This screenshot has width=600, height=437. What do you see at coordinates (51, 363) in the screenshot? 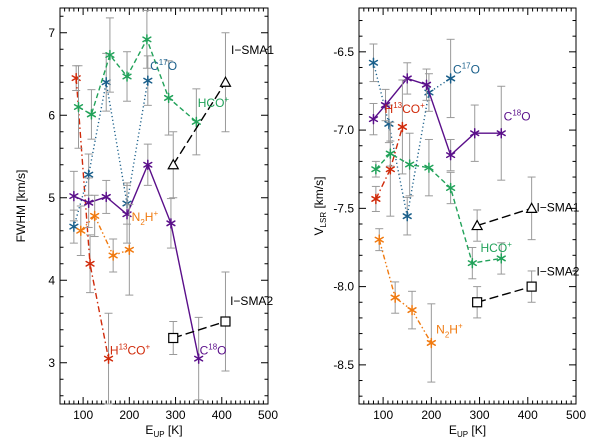
I see `y-tick-label: 3` at bounding box center [51, 363].